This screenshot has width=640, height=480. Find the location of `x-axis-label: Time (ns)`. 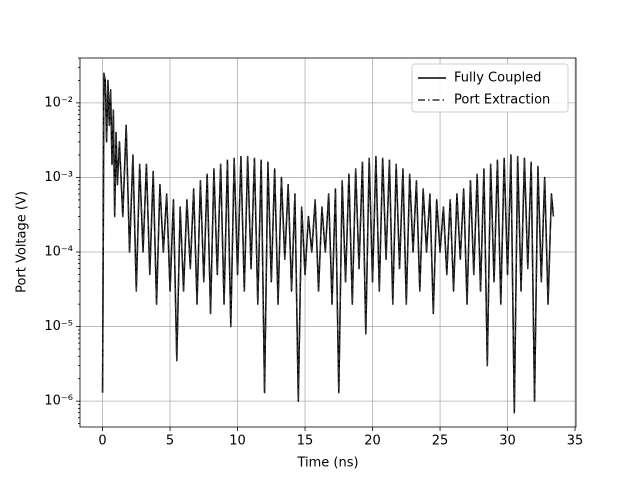

x-axis-label: Time (ns) is located at coordinates (327, 463).